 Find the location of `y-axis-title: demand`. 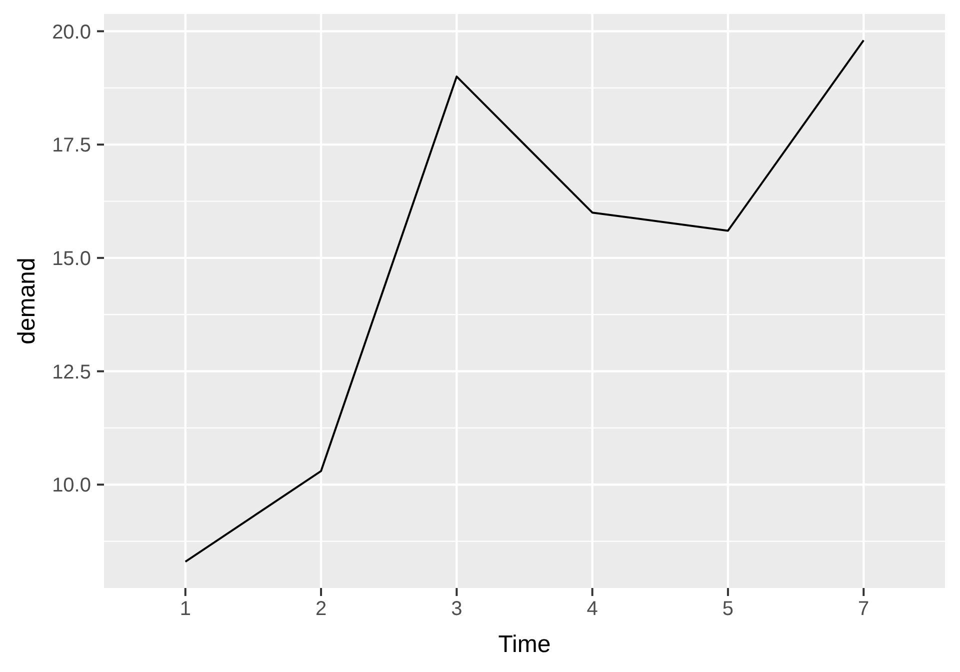

y-axis-title: demand is located at coordinates (27, 301).